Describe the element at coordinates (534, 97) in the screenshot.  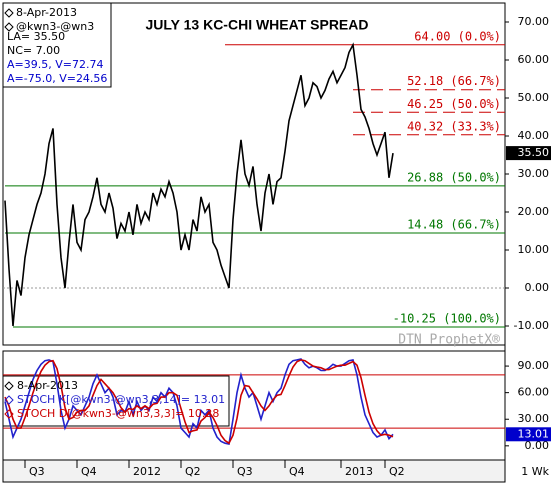
I see `y-tick-label: 50.00` at that location.